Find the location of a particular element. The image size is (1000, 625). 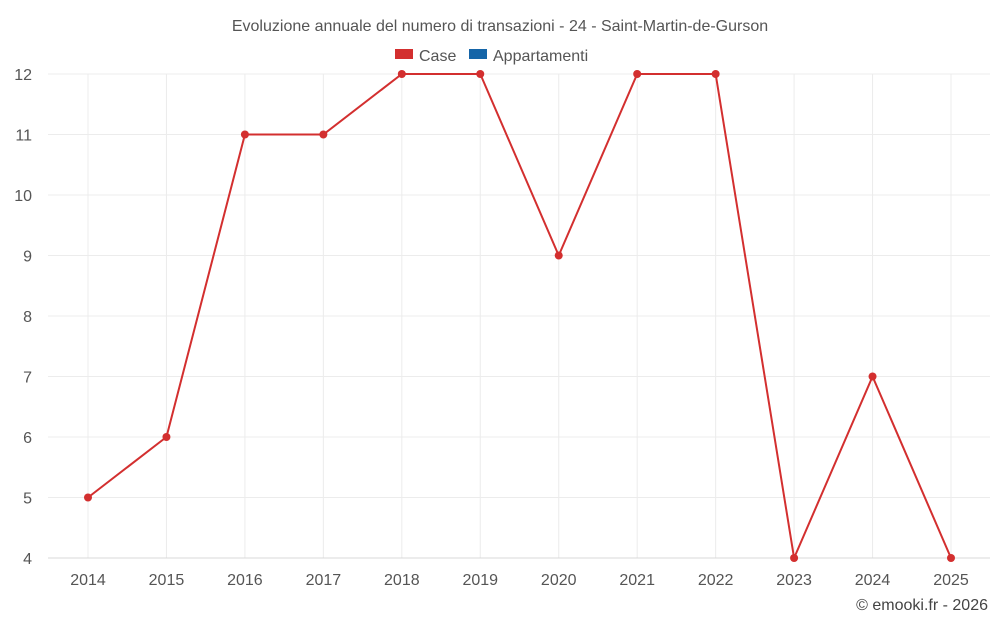

data-point-case-2021 is located at coordinates (637, 74).